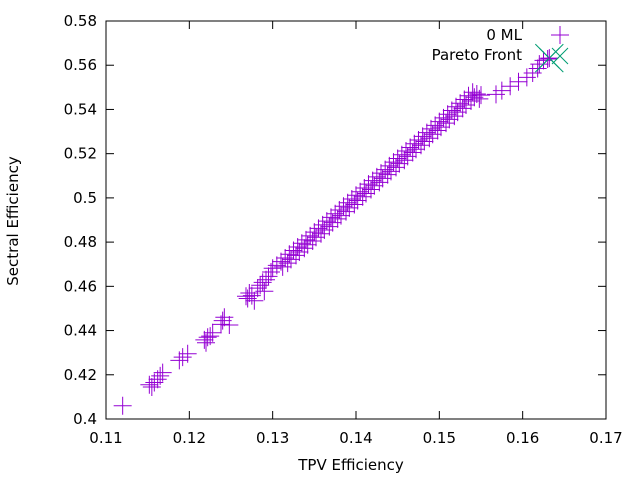 The width and height of the screenshot is (640, 480). Describe the element at coordinates (504, 35) in the screenshot. I see `legend-label-0-ml: 0 ML` at that location.